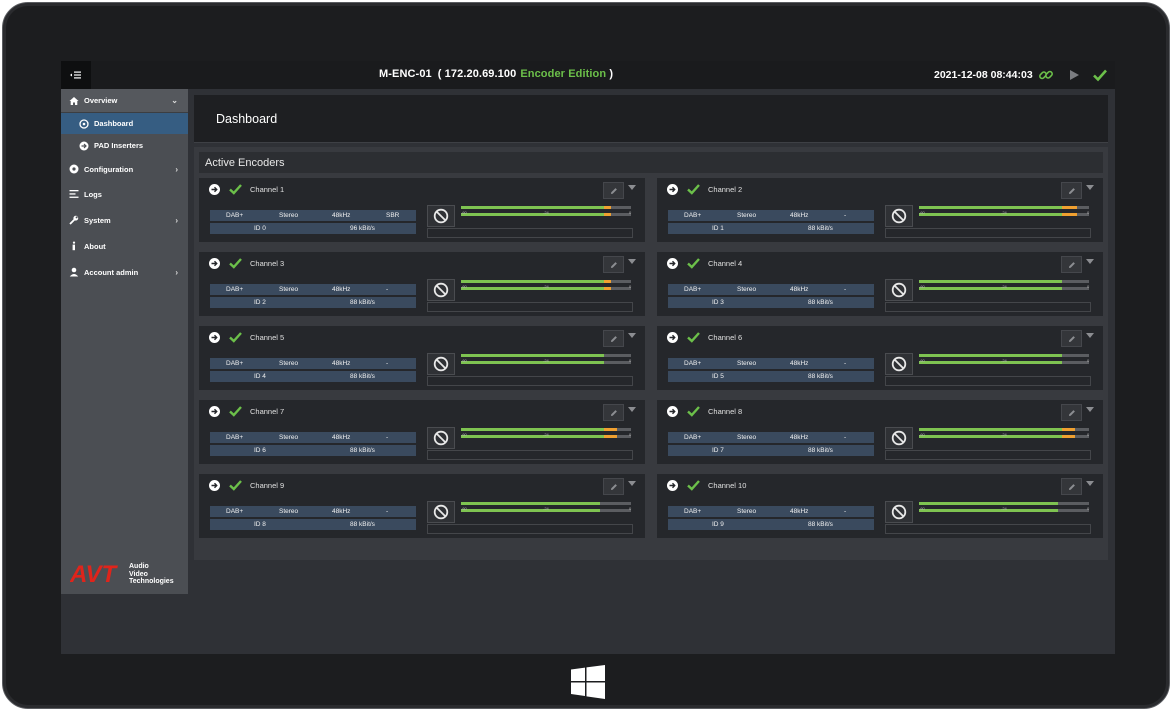 The width and height of the screenshot is (1171, 710). I want to click on windows-logo-icon, so click(588, 682).